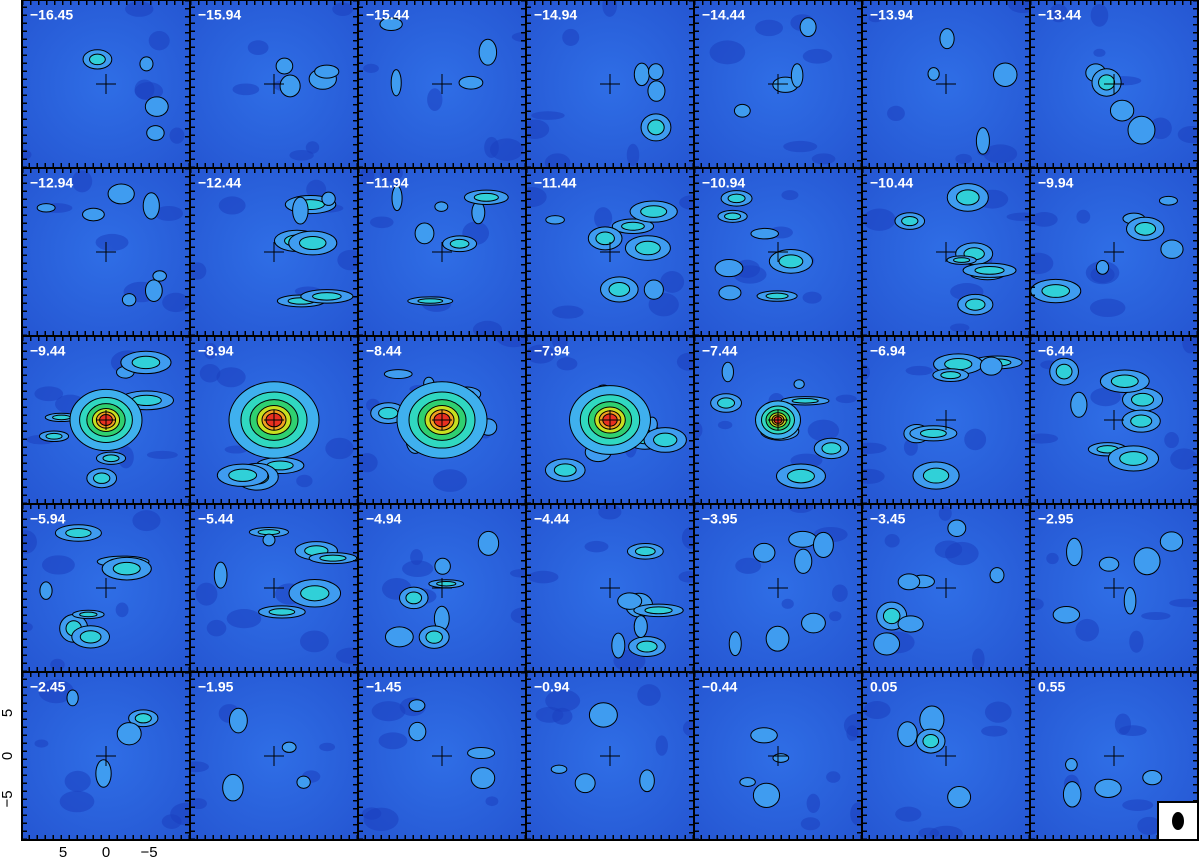  What do you see at coordinates (216, 351) in the screenshot?
I see `velocity-label: −8.94` at bounding box center [216, 351].